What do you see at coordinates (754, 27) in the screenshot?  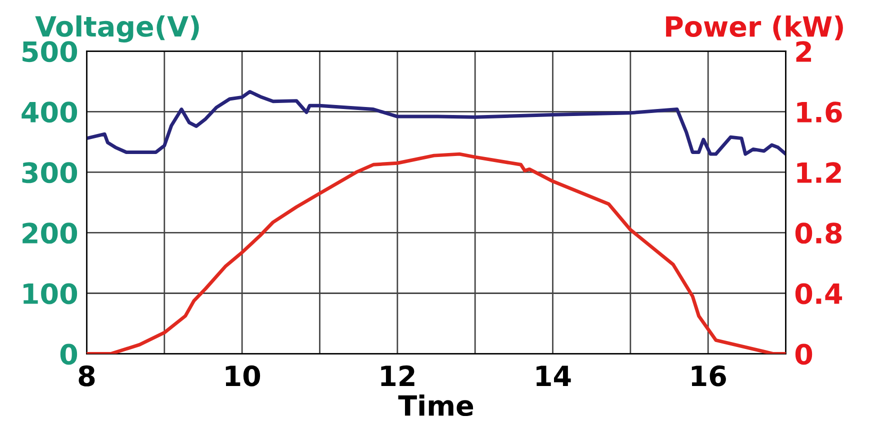 I see `y2-axis-title: Power (kW)` at bounding box center [754, 27].